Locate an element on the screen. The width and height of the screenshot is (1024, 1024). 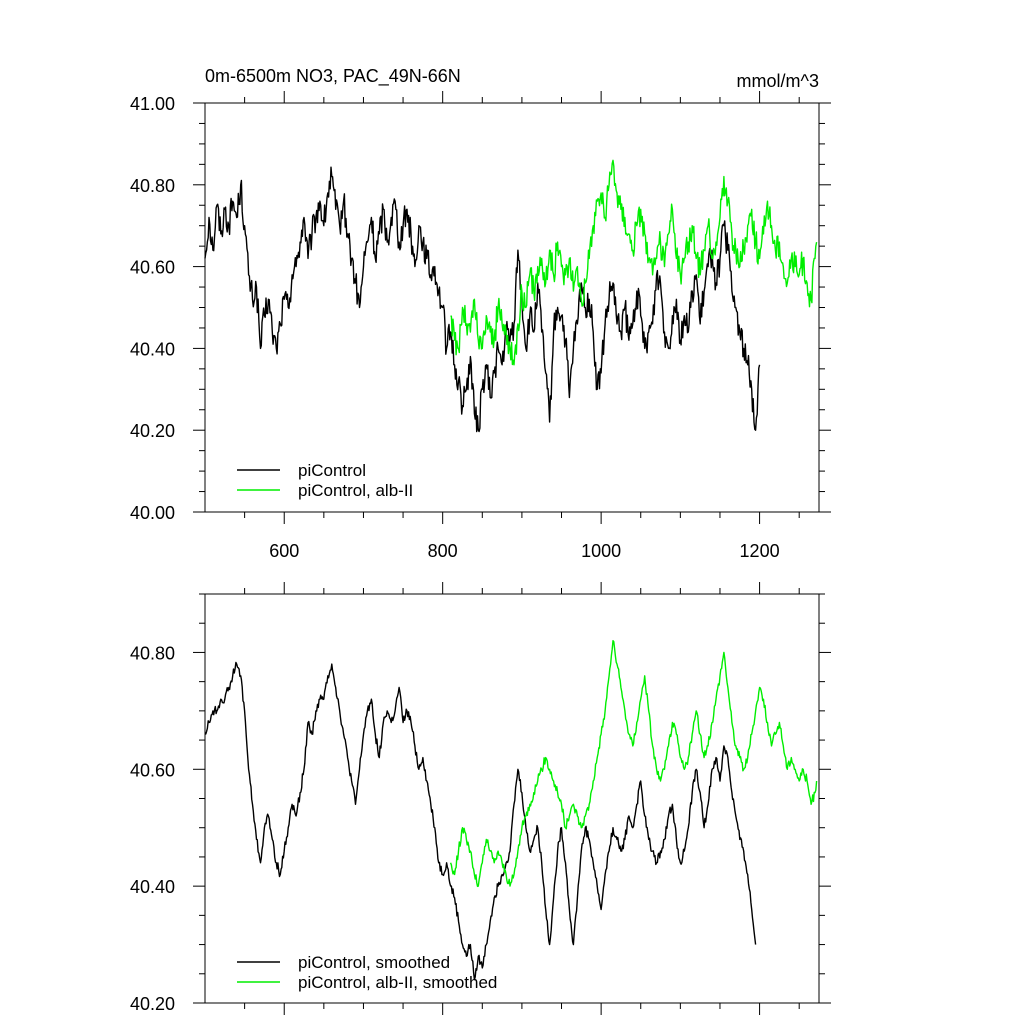
top-legend-label-picontrol: piControl is located at coordinates (332, 470).